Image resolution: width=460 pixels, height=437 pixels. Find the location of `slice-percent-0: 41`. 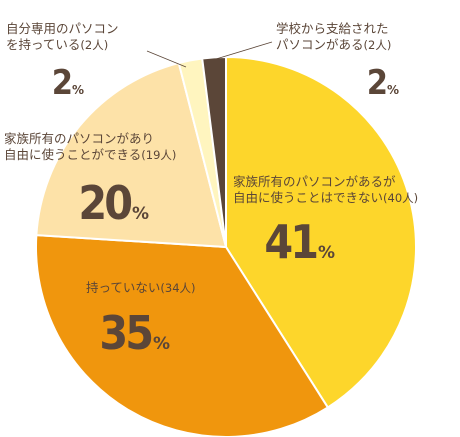

slice-percent-0: 41 is located at coordinates (290, 242).